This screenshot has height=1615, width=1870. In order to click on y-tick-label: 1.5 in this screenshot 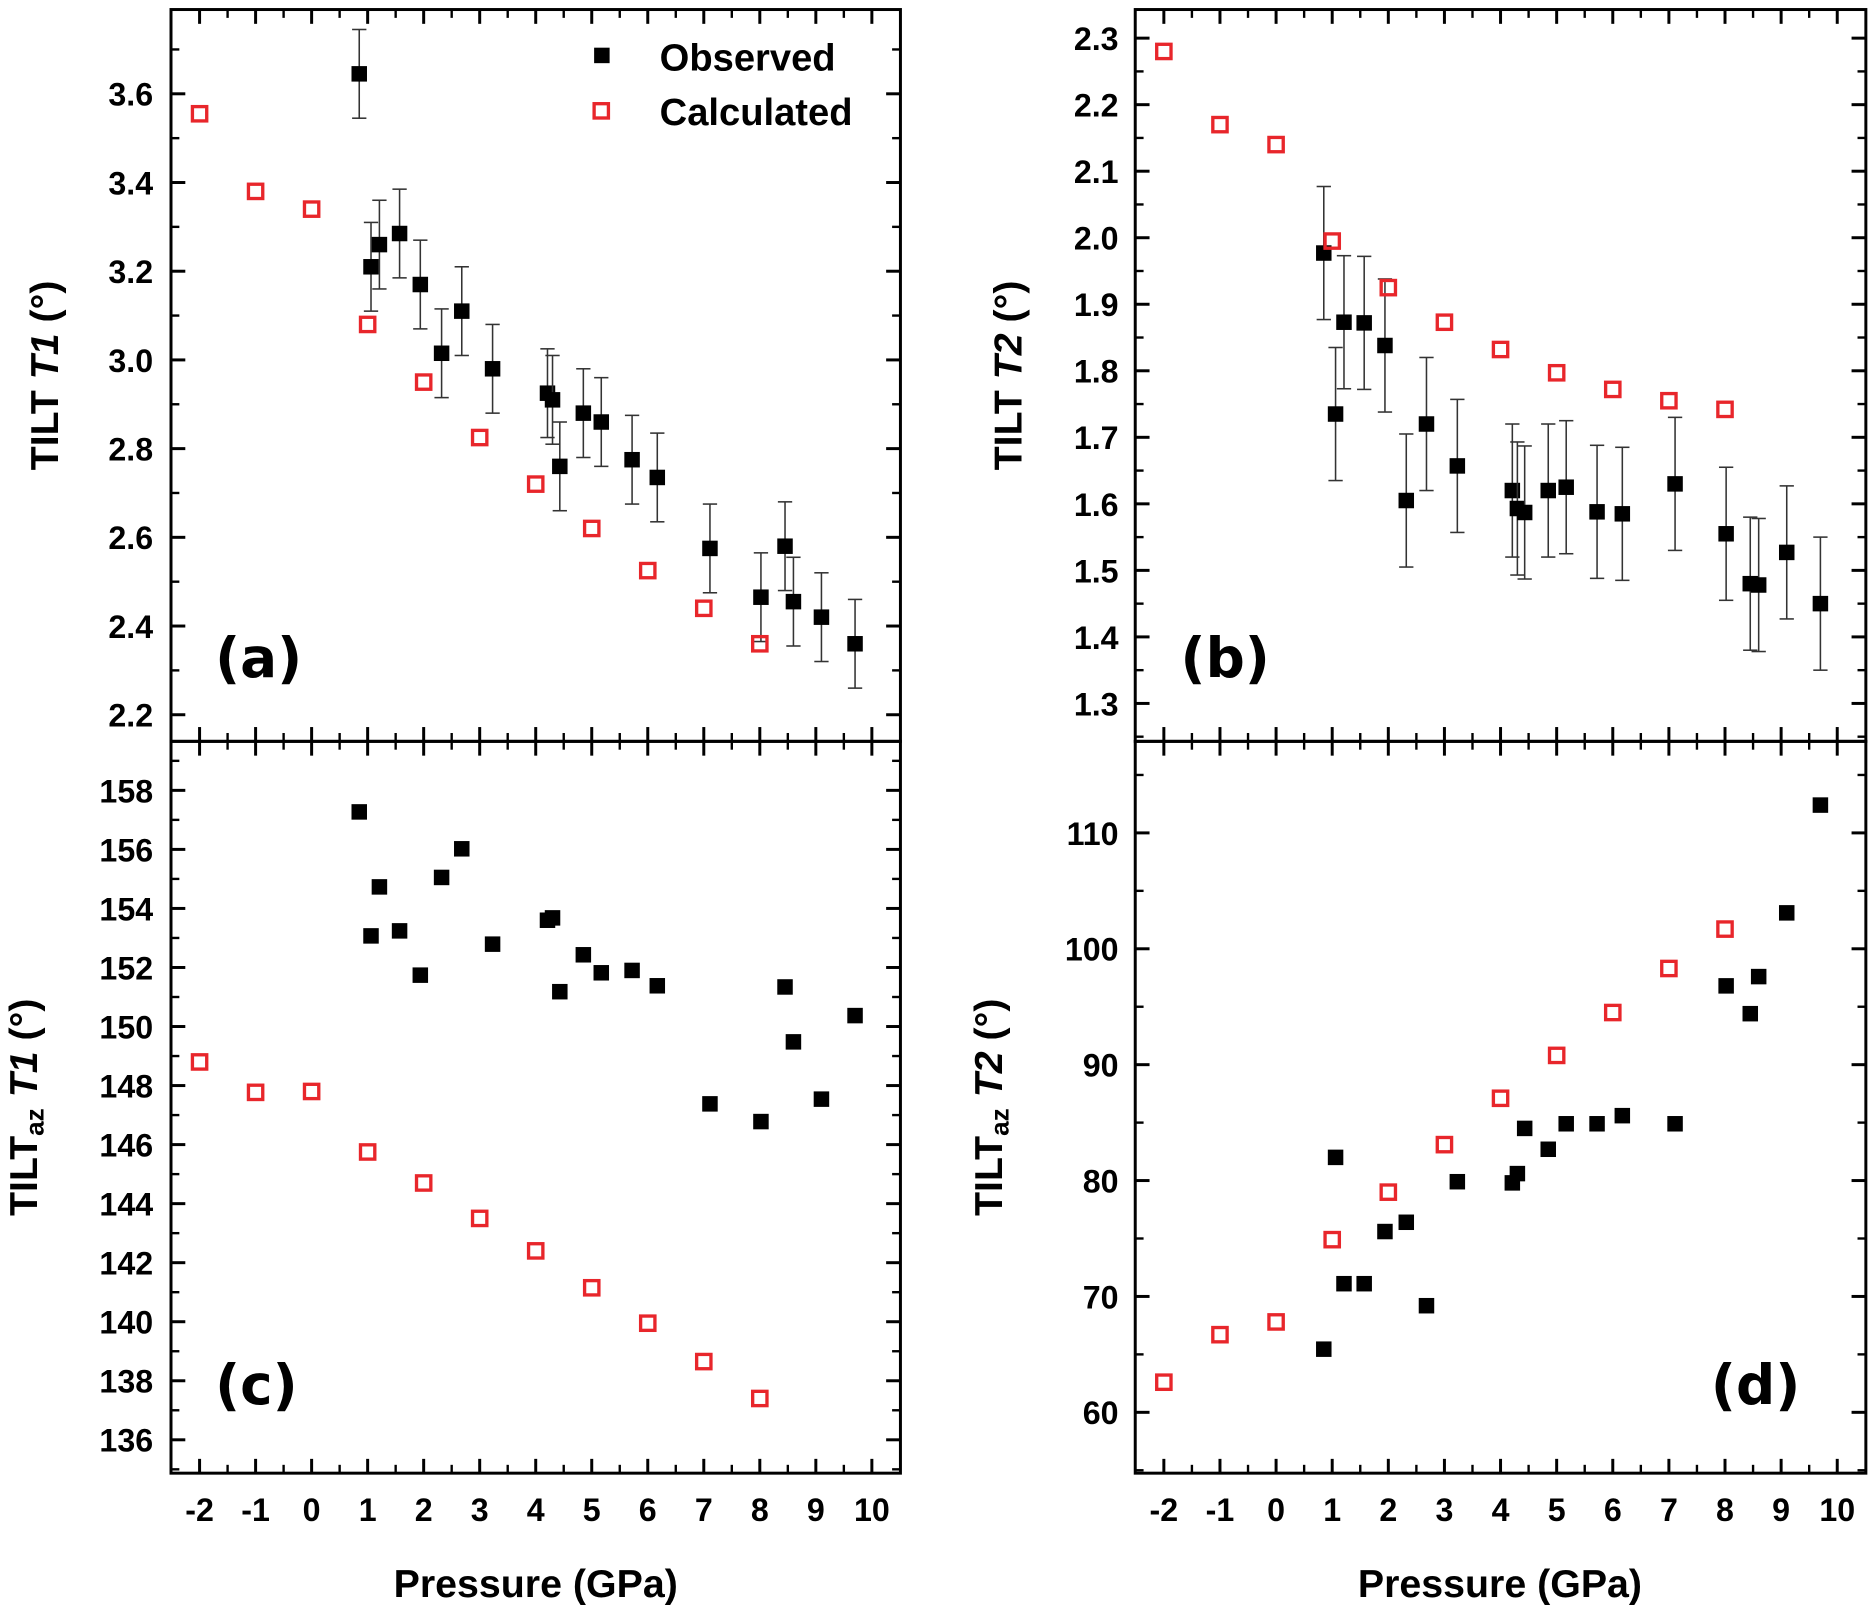, I will do `click(1096, 571)`.